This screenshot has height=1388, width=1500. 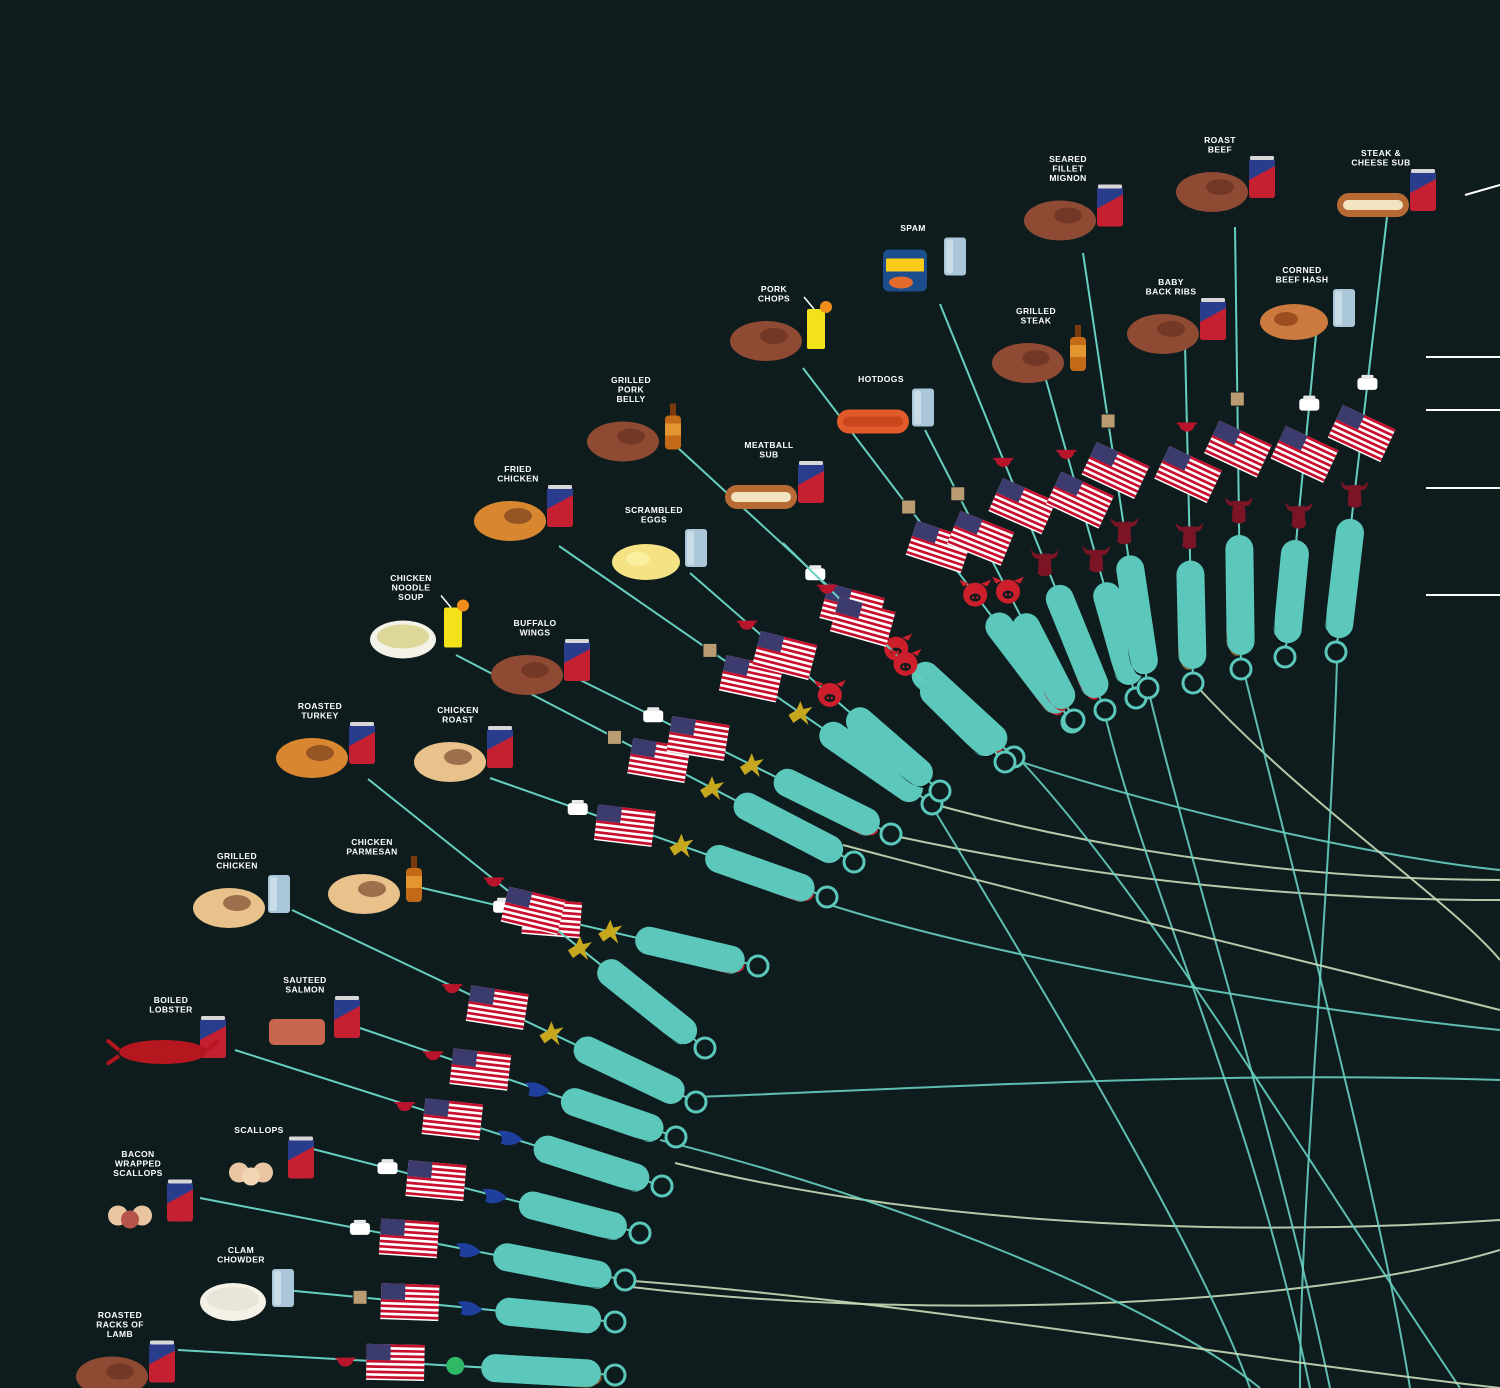 What do you see at coordinates (273, 894) in the screenshot?
I see `glass-shine` at bounding box center [273, 894].